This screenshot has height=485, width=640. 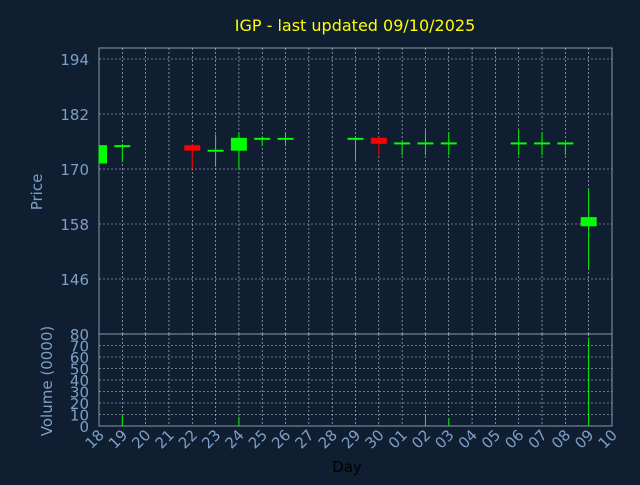 I want to click on volume-tick-label: 80, so click(x=79, y=335).